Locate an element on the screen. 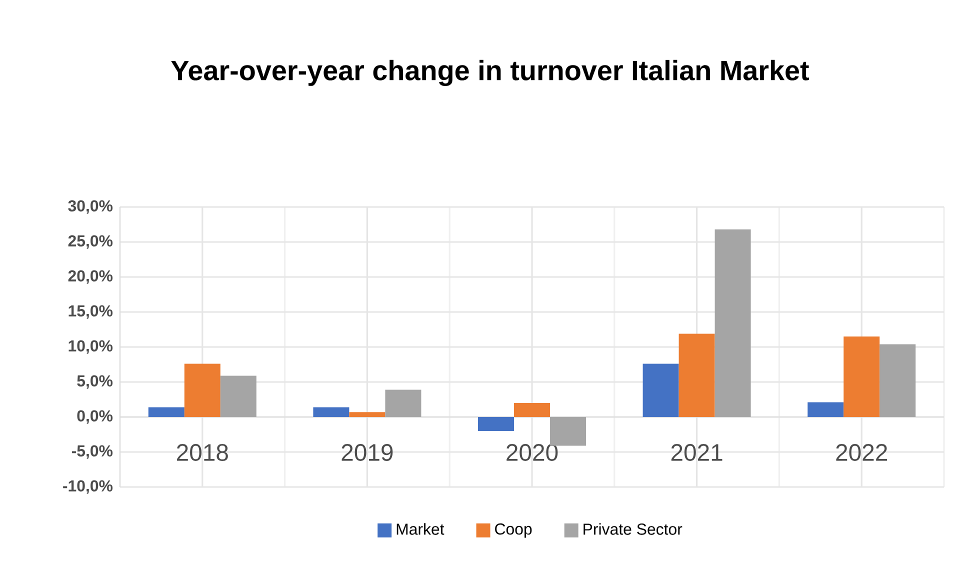 This screenshot has width=961, height=565. x-tick-label: 2022 is located at coordinates (861, 452).